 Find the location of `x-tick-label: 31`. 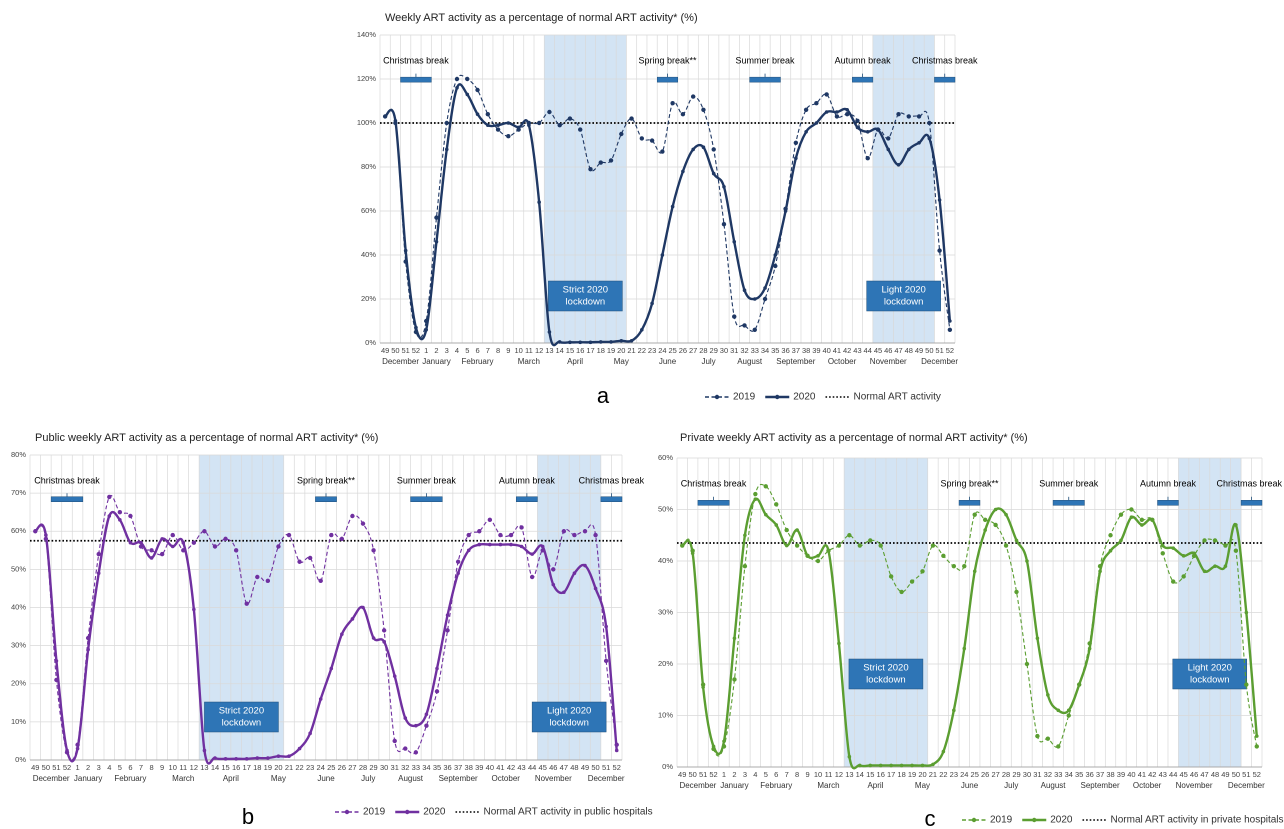

x-tick-label: 31 is located at coordinates (395, 767).